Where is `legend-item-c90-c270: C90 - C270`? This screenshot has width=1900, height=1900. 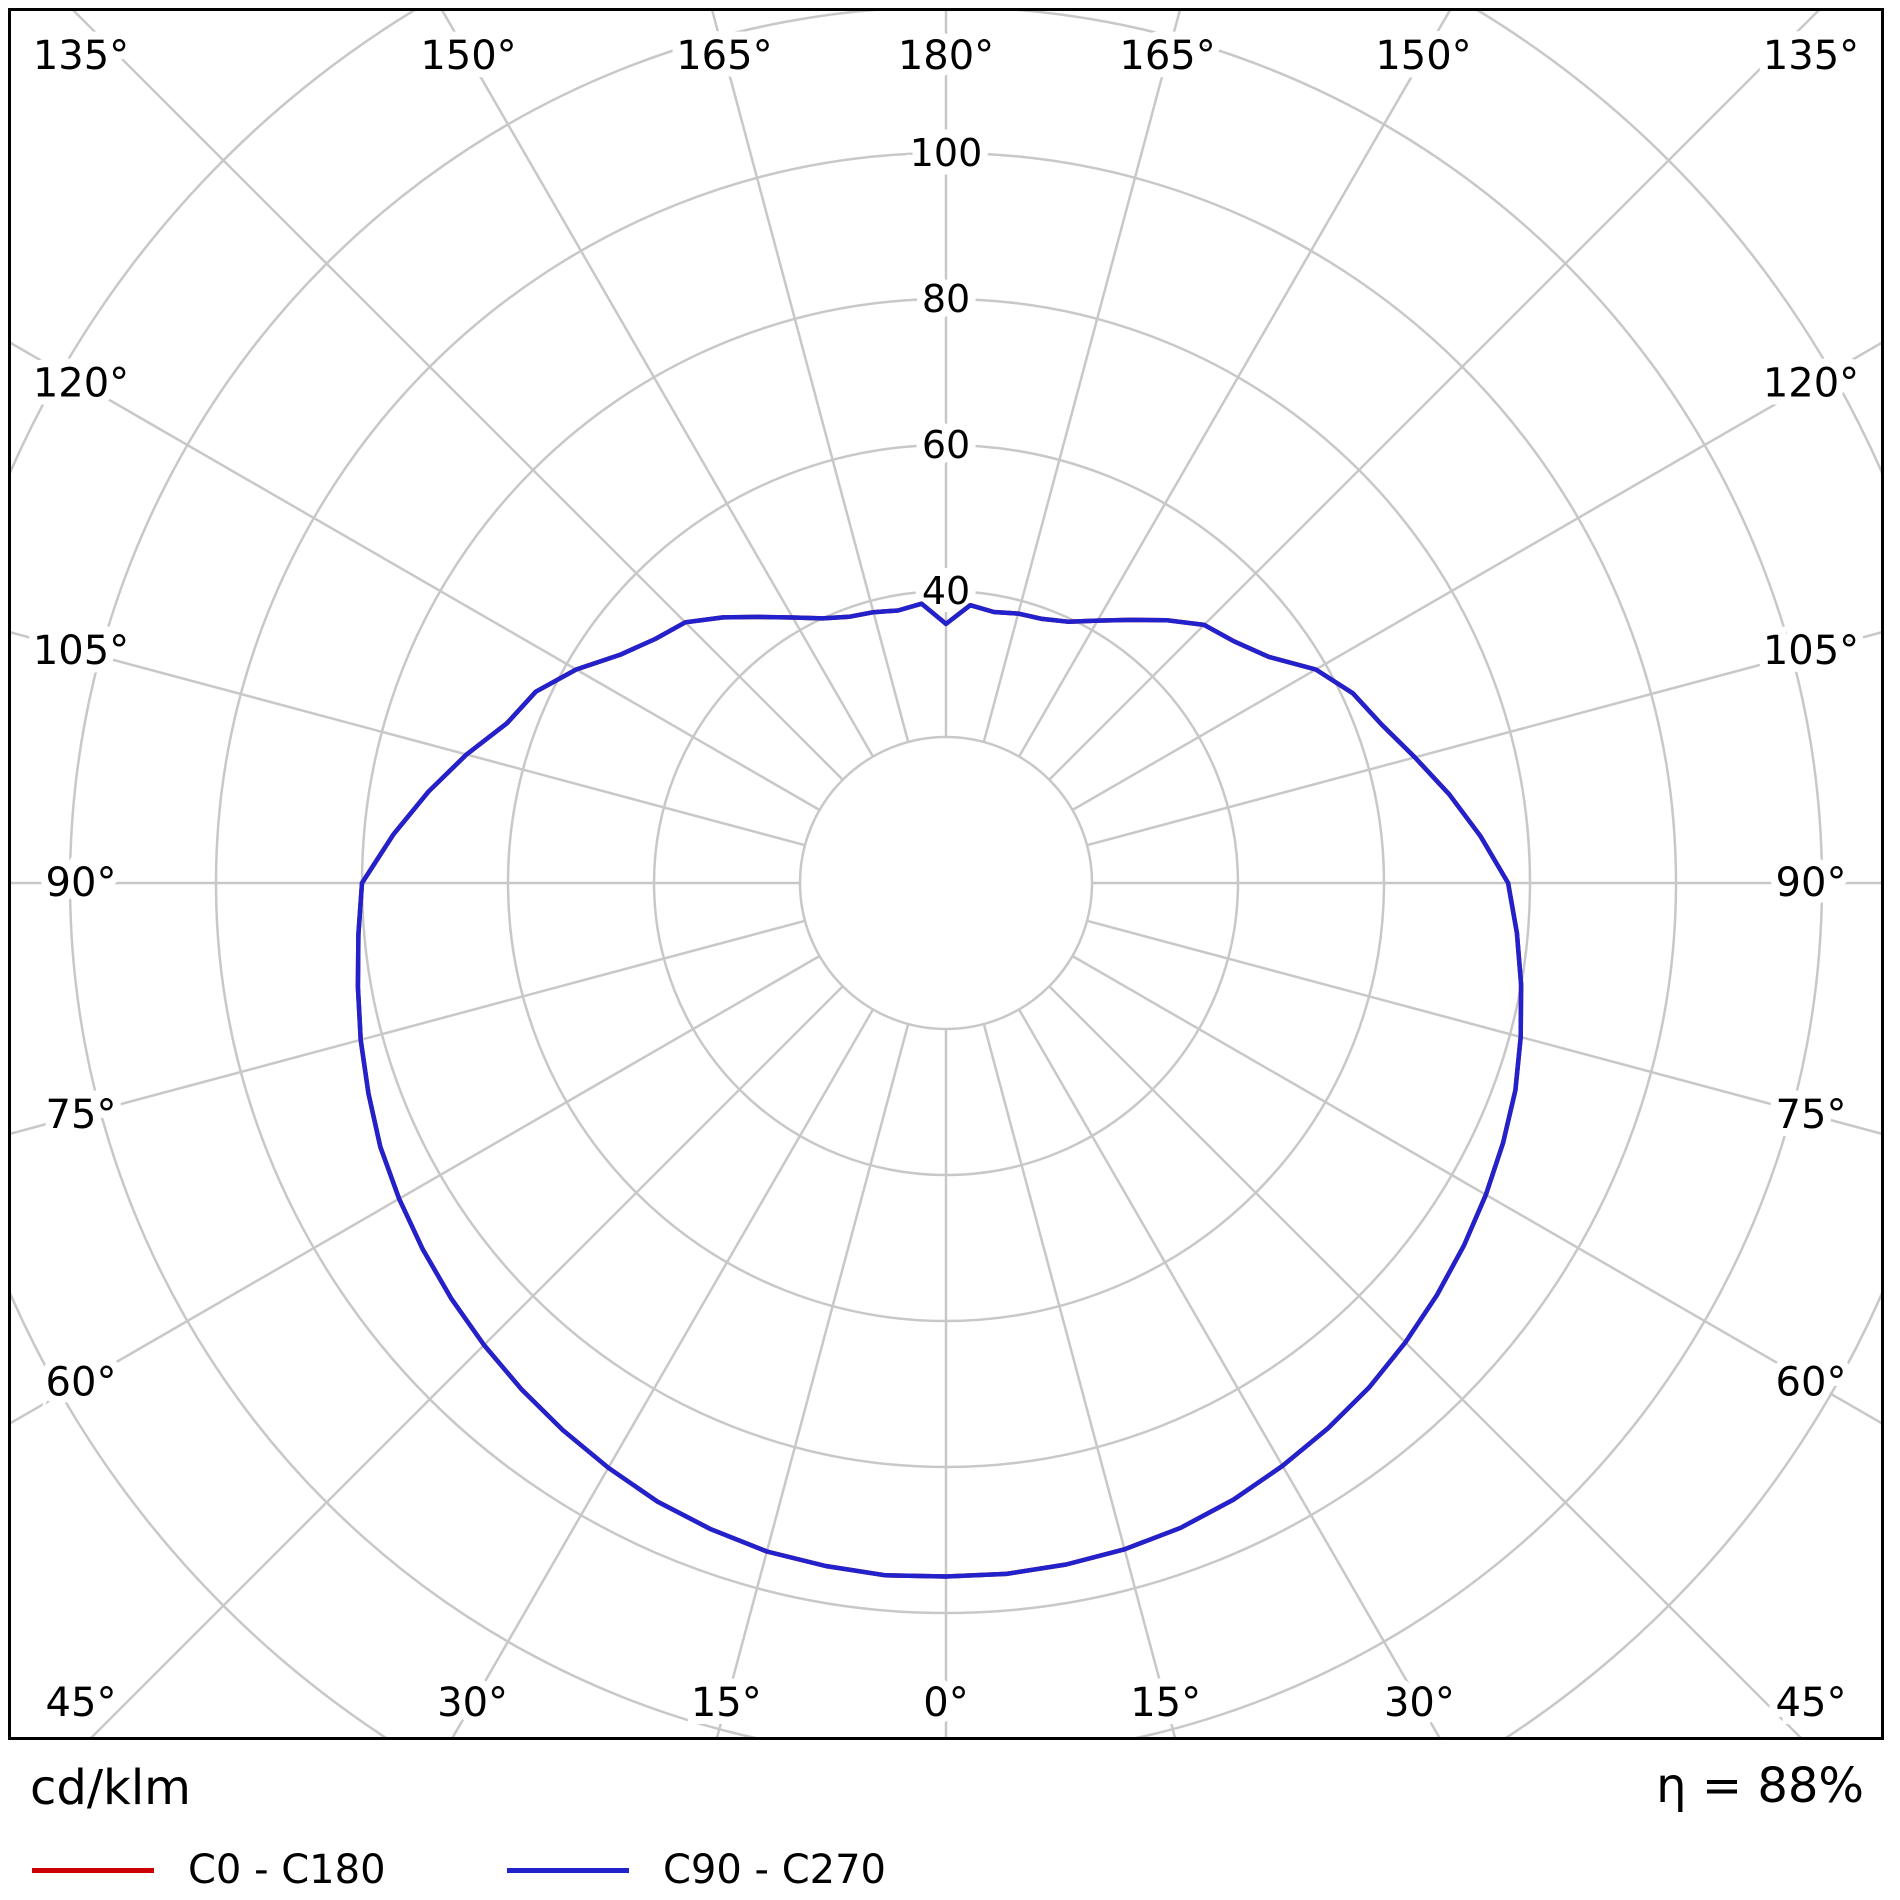
legend-item-c90-c270: C90 - C270 is located at coordinates (696, 1870).